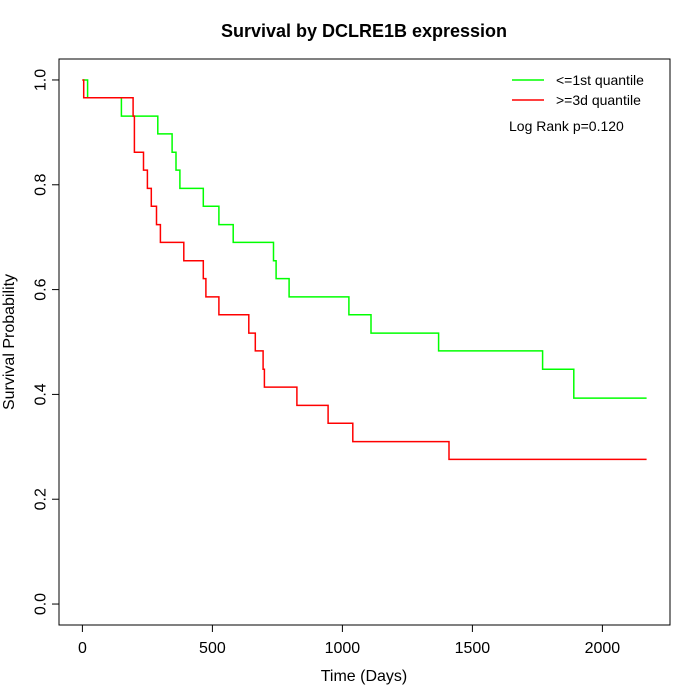  I want to click on log-rank-annotation: Log Rank p=0.120, so click(566, 126).